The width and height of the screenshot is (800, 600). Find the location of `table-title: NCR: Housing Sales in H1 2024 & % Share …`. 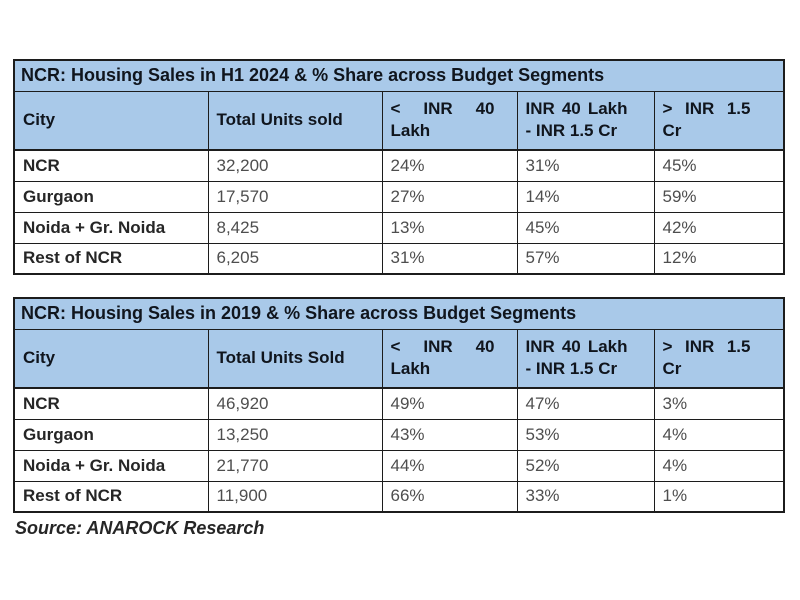

table-title: NCR: Housing Sales in H1 2024 & % Share … is located at coordinates (399, 75).